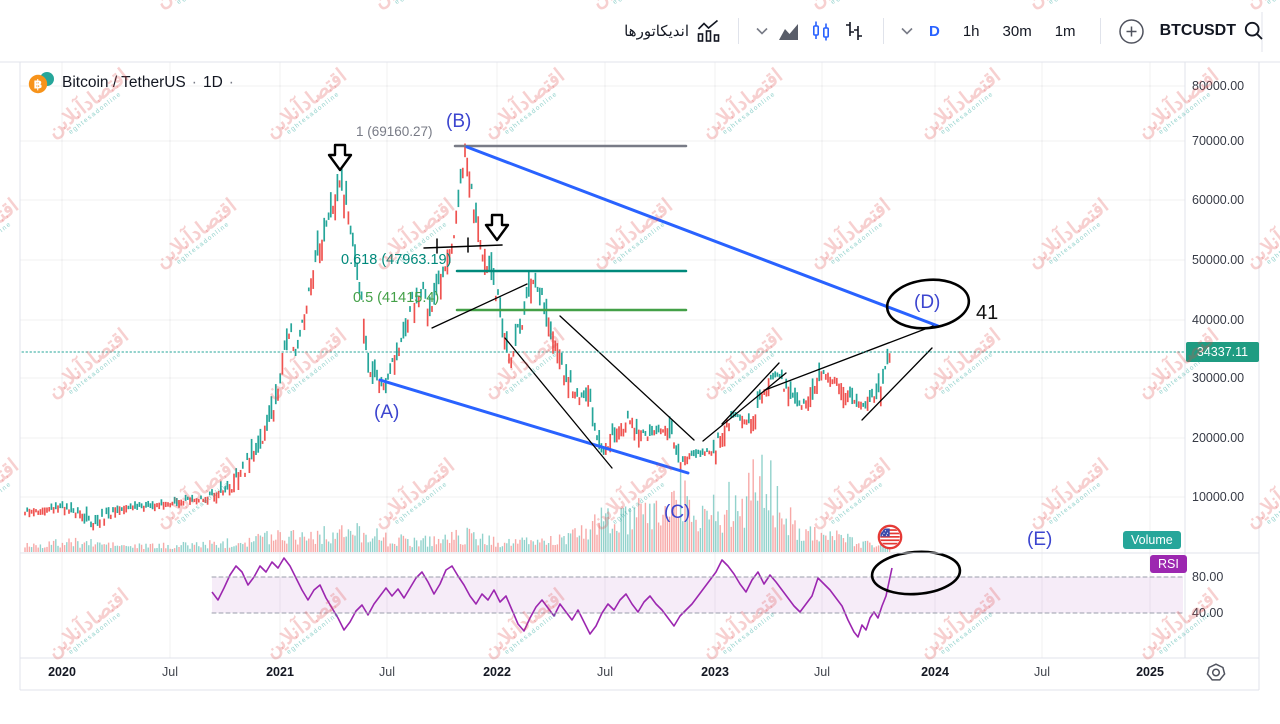  I want to click on add-symbol-icon, so click(1131, 31).